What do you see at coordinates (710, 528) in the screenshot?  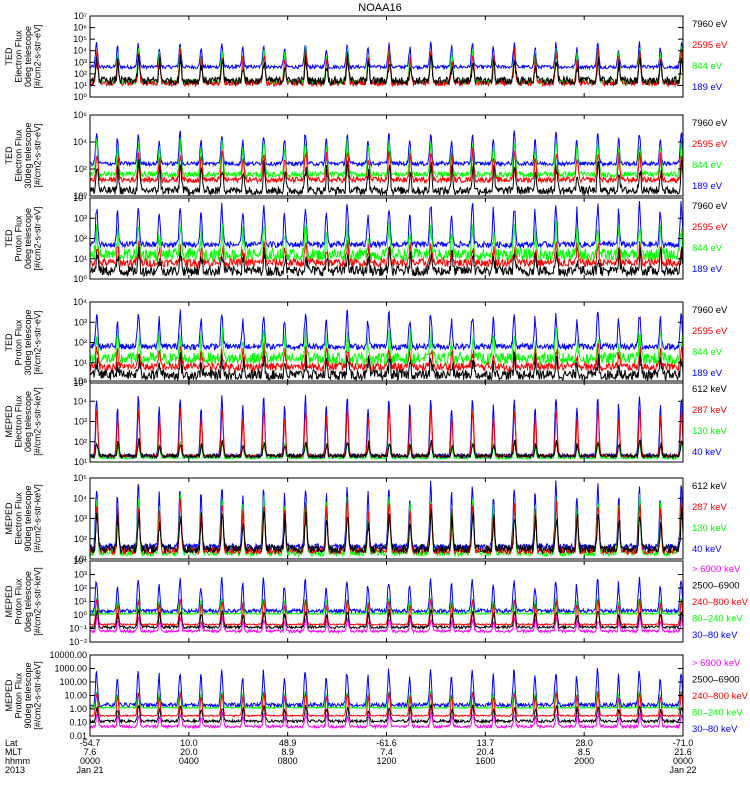 I see `legend-entry: 130 keV` at bounding box center [710, 528].